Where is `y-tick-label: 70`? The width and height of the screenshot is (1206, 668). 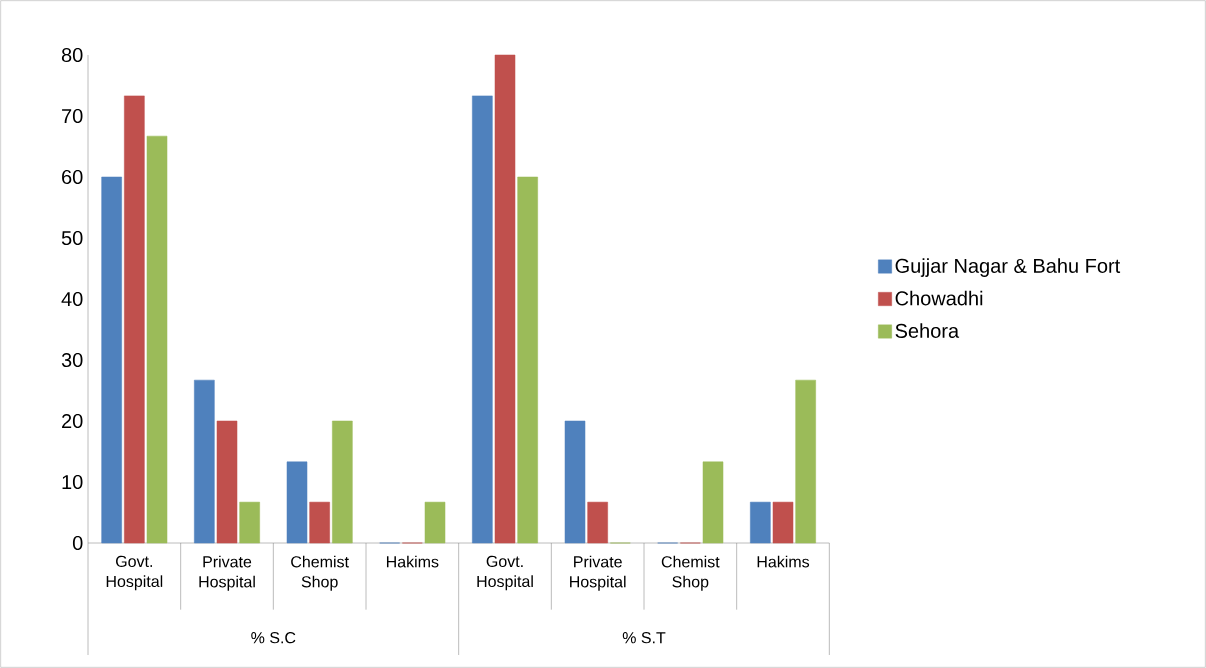
y-tick-label: 70 is located at coordinates (72, 116).